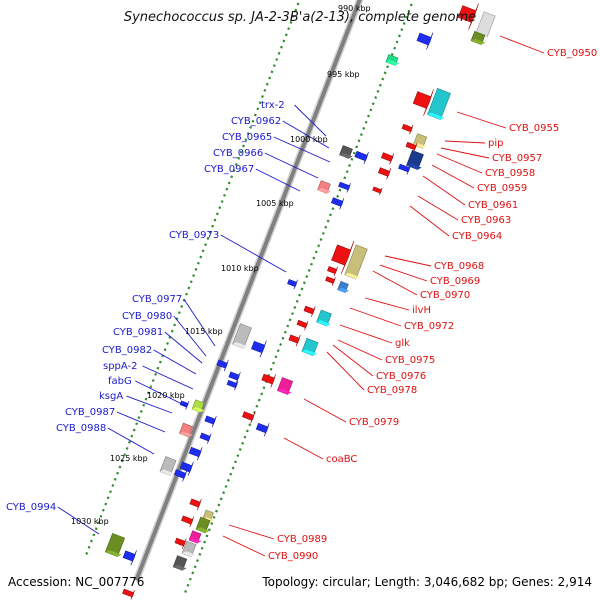 This screenshot has height=600, width=600. Describe the element at coordinates (502, 188) in the screenshot. I see `gene-label-right: CYB_0959` at that location.